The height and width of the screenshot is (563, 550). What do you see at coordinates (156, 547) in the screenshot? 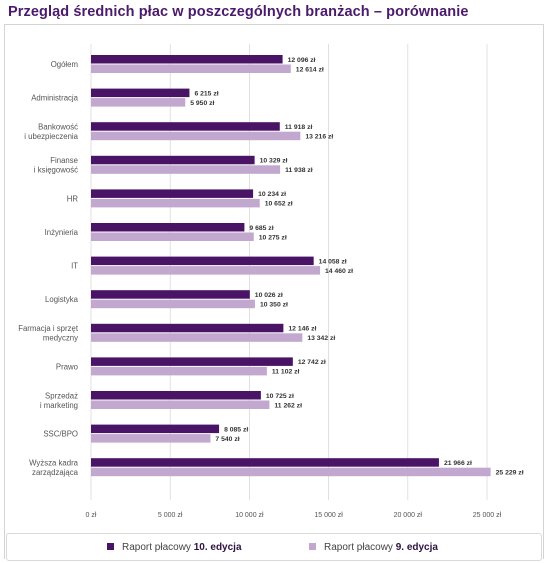
I see `legend-prefix-edition10: Raport płacowy` at bounding box center [156, 547].